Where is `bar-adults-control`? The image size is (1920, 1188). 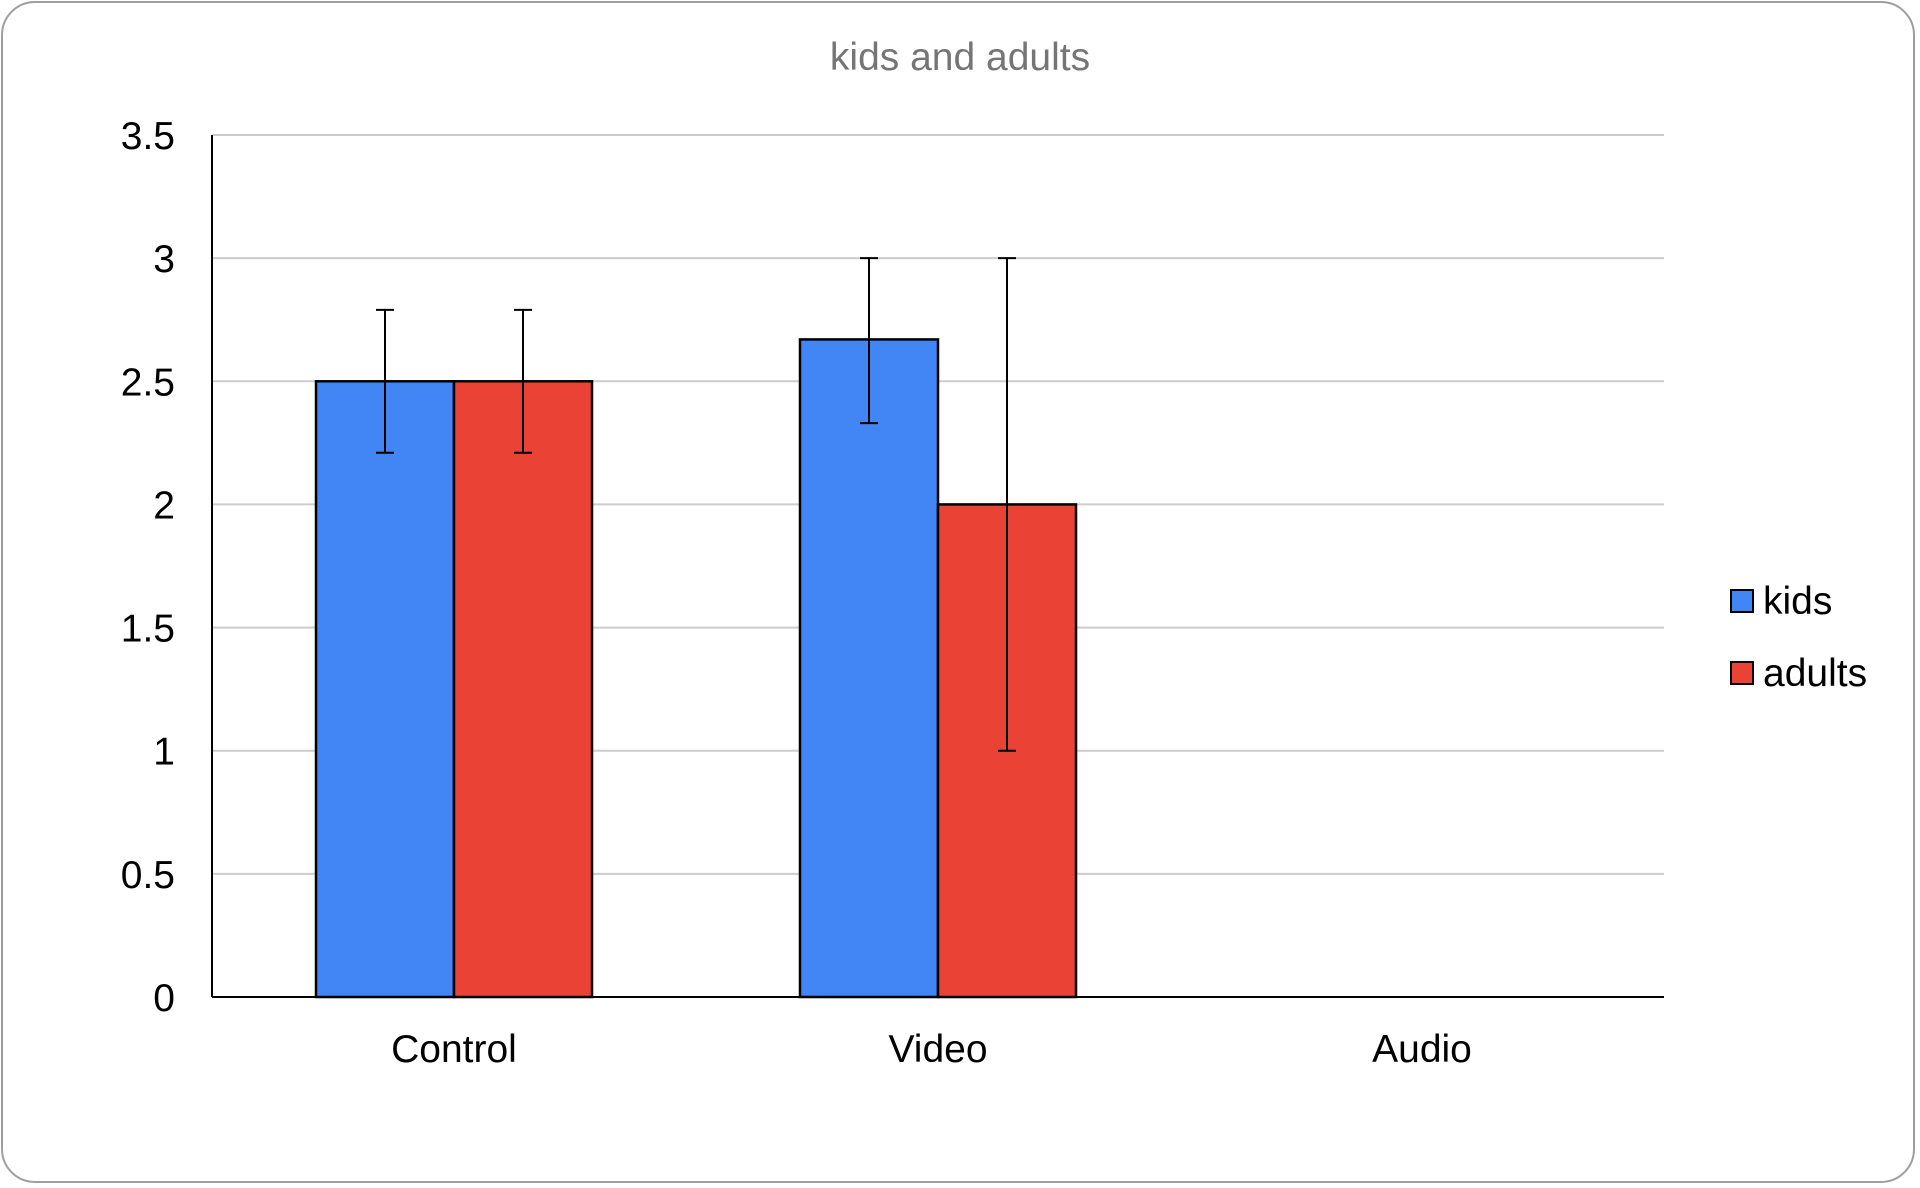
bar-adults-control is located at coordinates (523, 689).